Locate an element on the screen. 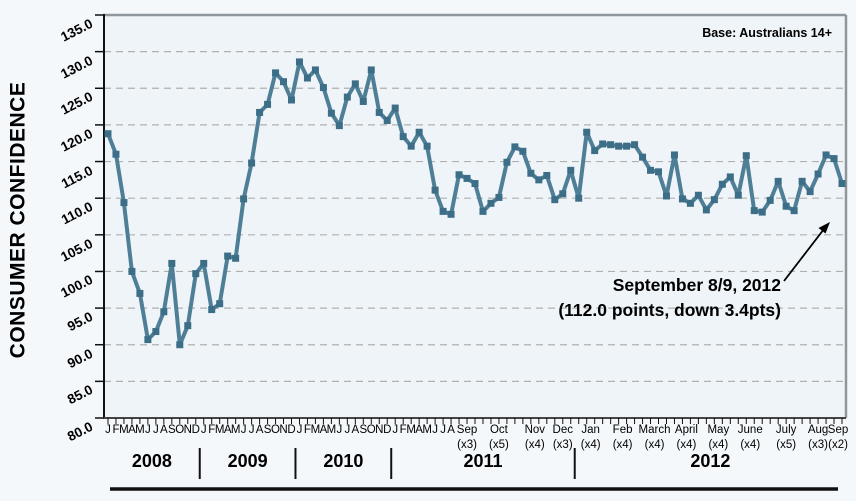 This screenshot has width=856, height=501. y-axis-title-text: CONSUMER CONFIDENCE is located at coordinates (17, 220).